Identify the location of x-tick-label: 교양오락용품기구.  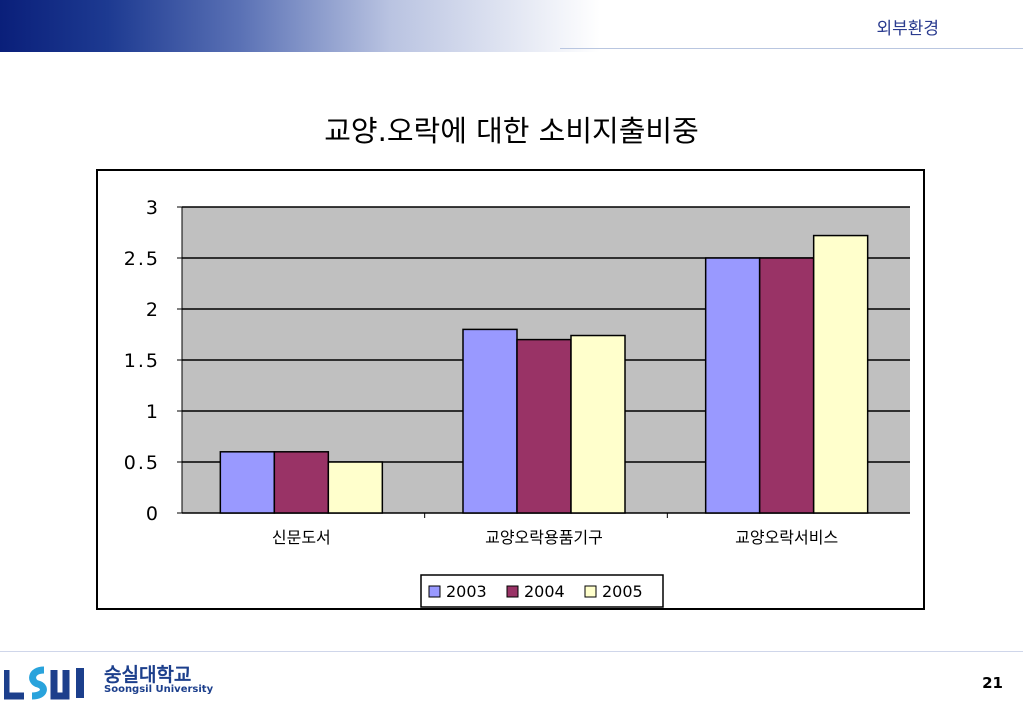
(544, 537).